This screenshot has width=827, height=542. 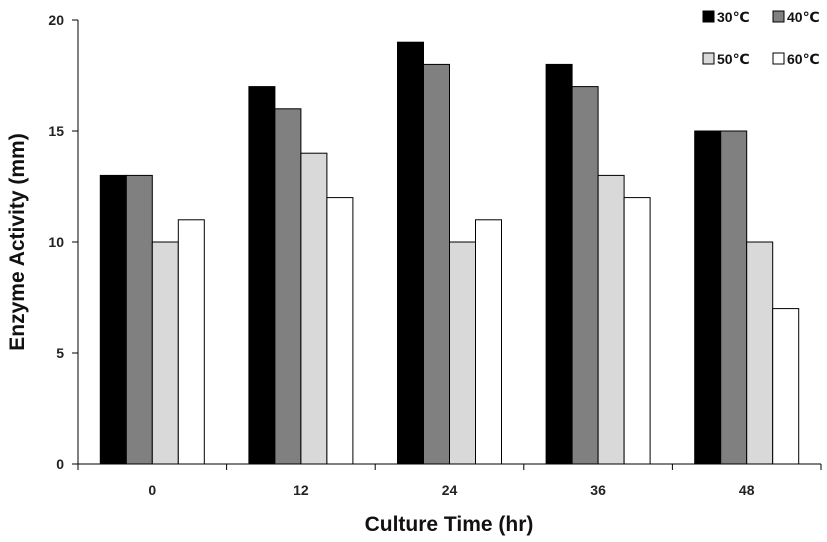 I want to click on x-tick-label: 24, so click(x=450, y=490).